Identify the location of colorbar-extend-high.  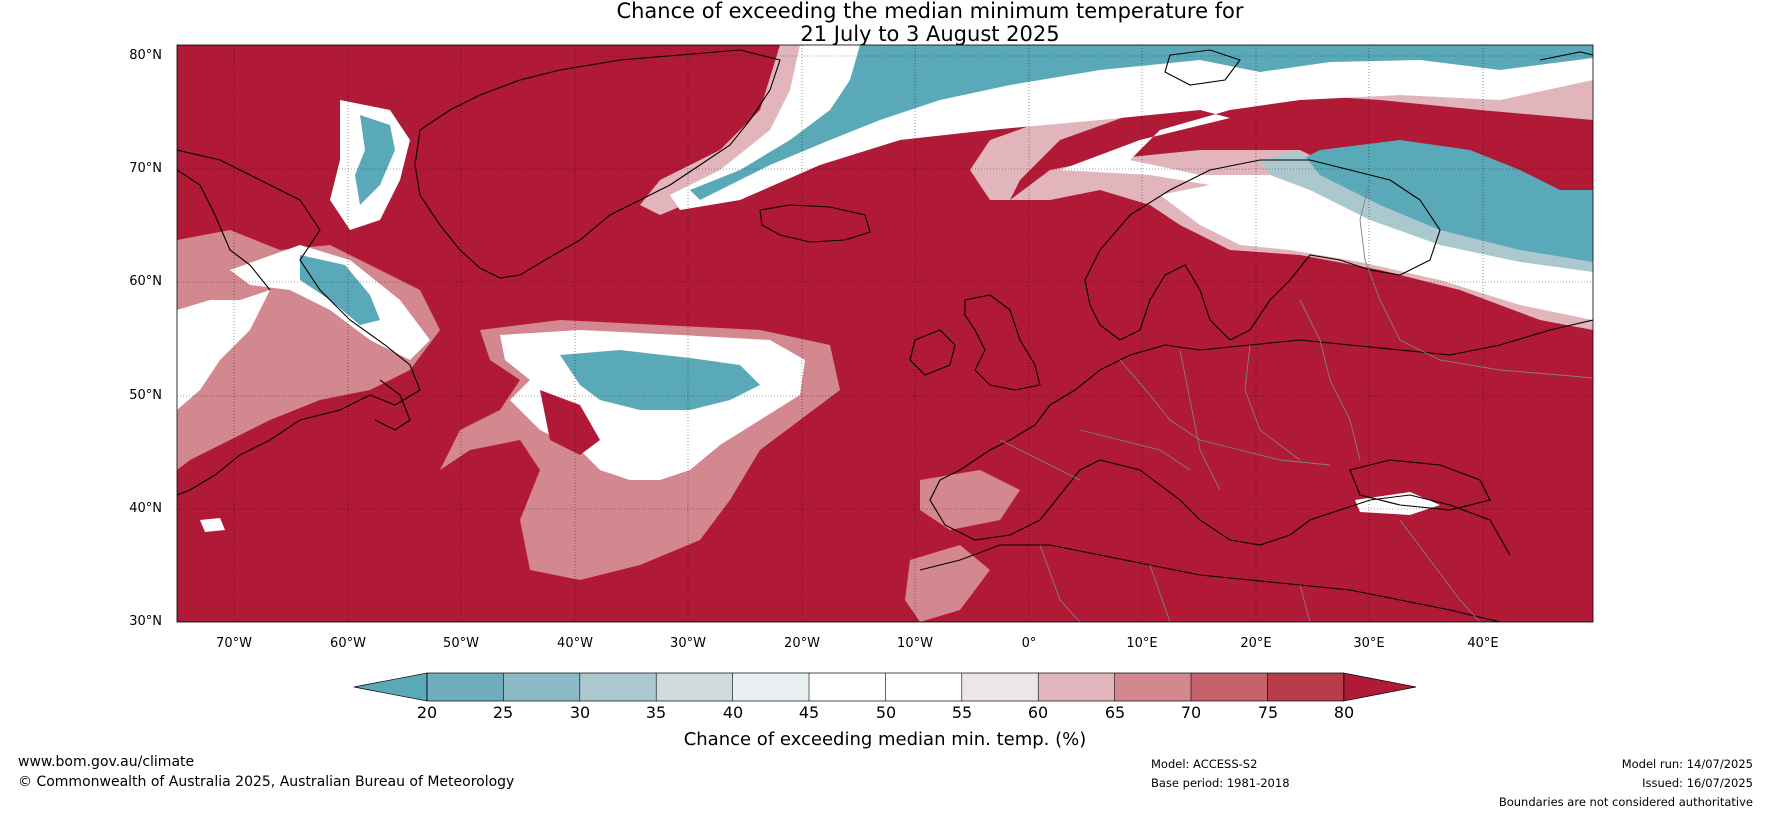
(1380, 687).